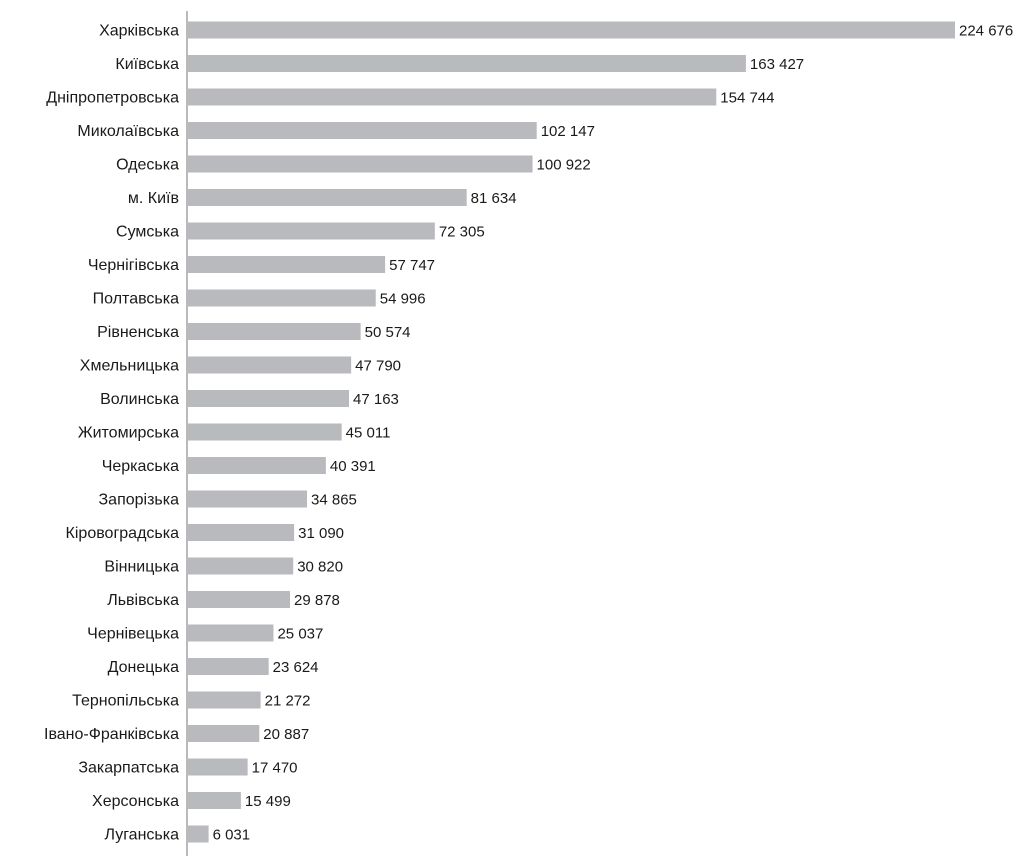 The image size is (1025, 856). Describe the element at coordinates (376, 399) in the screenshot. I see `value-label: 47 163` at that location.